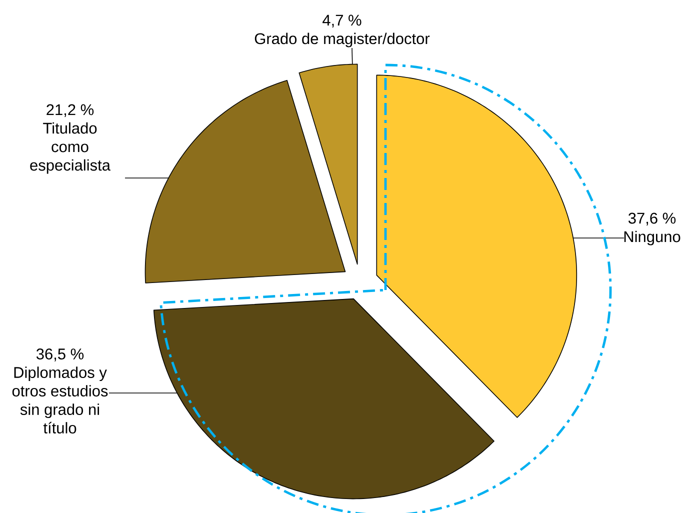 This screenshot has height=513, width=686. Describe the element at coordinates (652, 238) in the screenshot. I see `slice-label: Ninguno` at that location.